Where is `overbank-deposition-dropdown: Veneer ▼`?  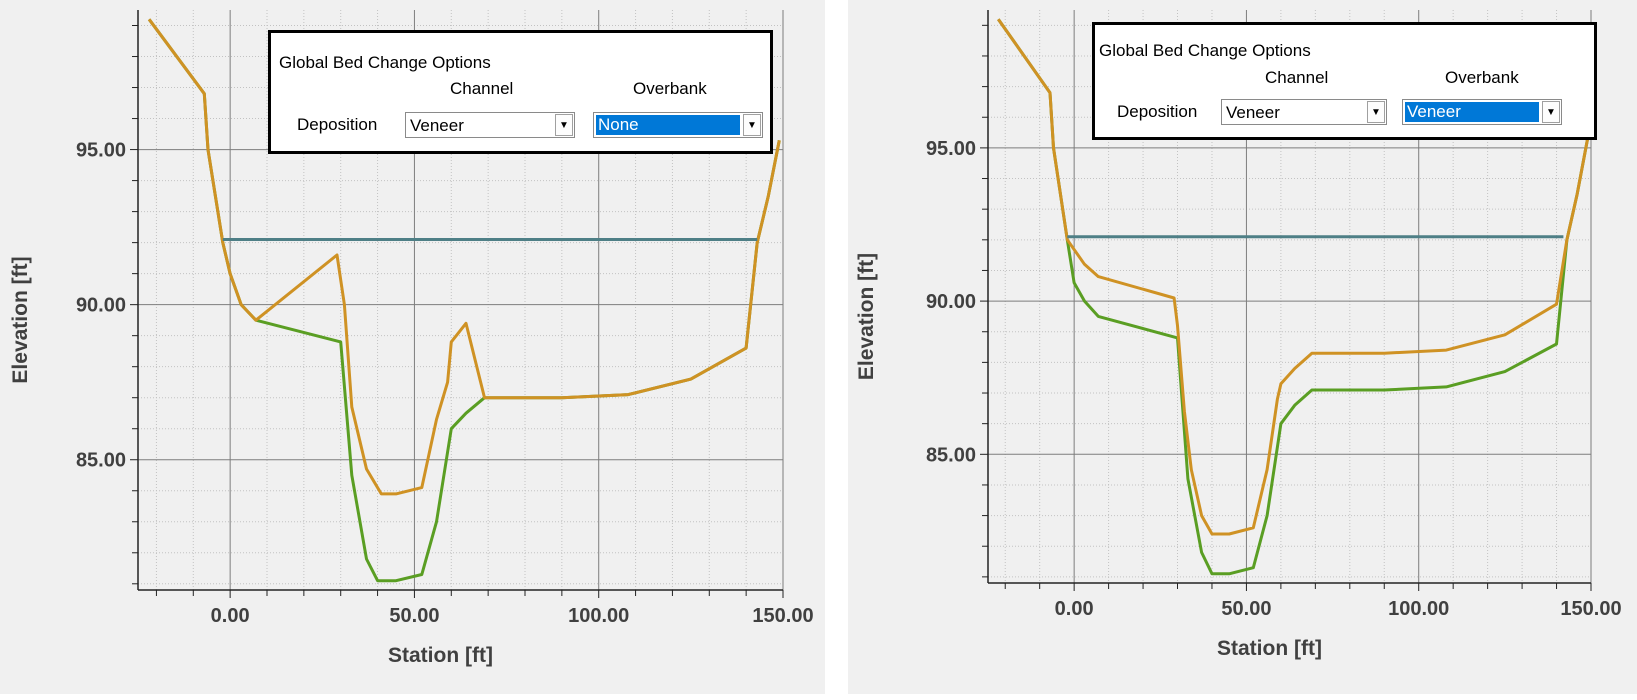 overbank-deposition-dropdown: Veneer ▼ is located at coordinates (1482, 112).